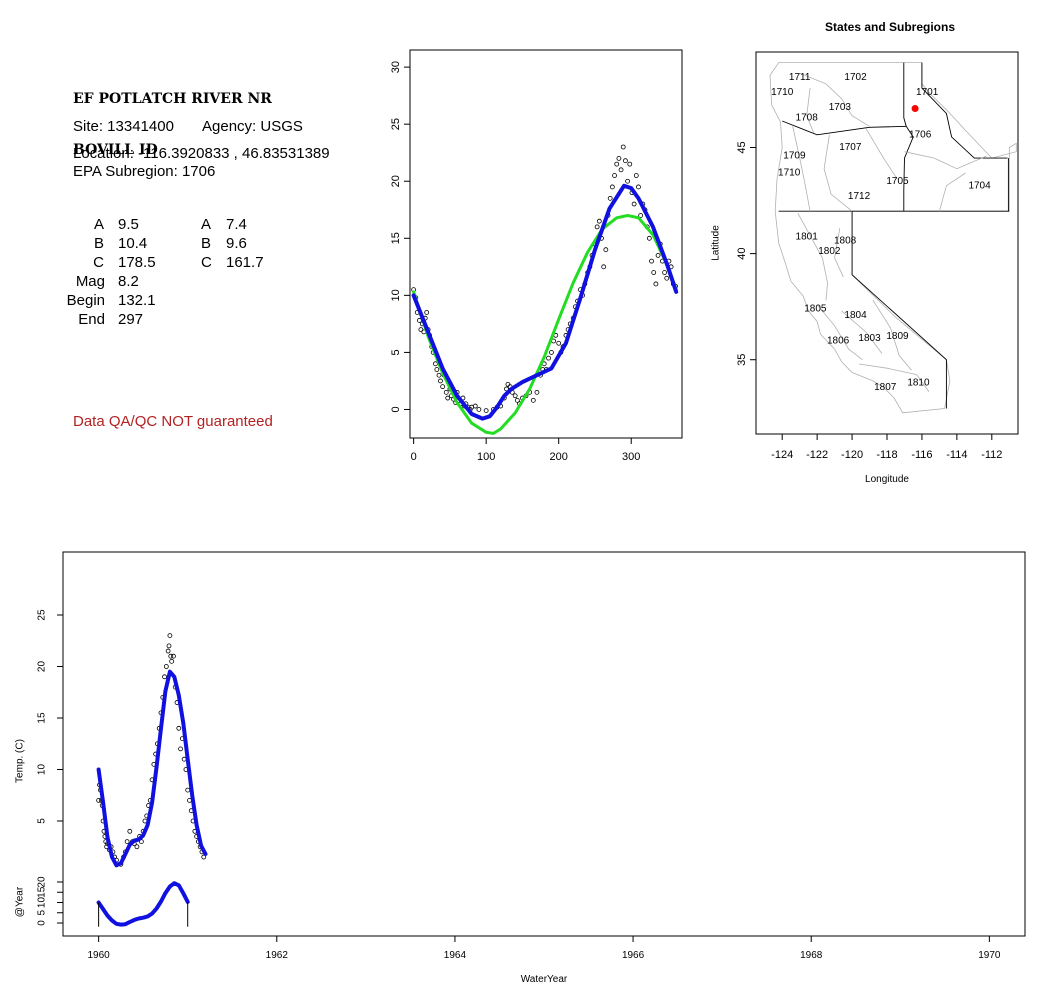 This screenshot has height=1001, width=1038. What do you see at coordinates (206, 243) in the screenshot?
I see `param-label: B` at bounding box center [206, 243].